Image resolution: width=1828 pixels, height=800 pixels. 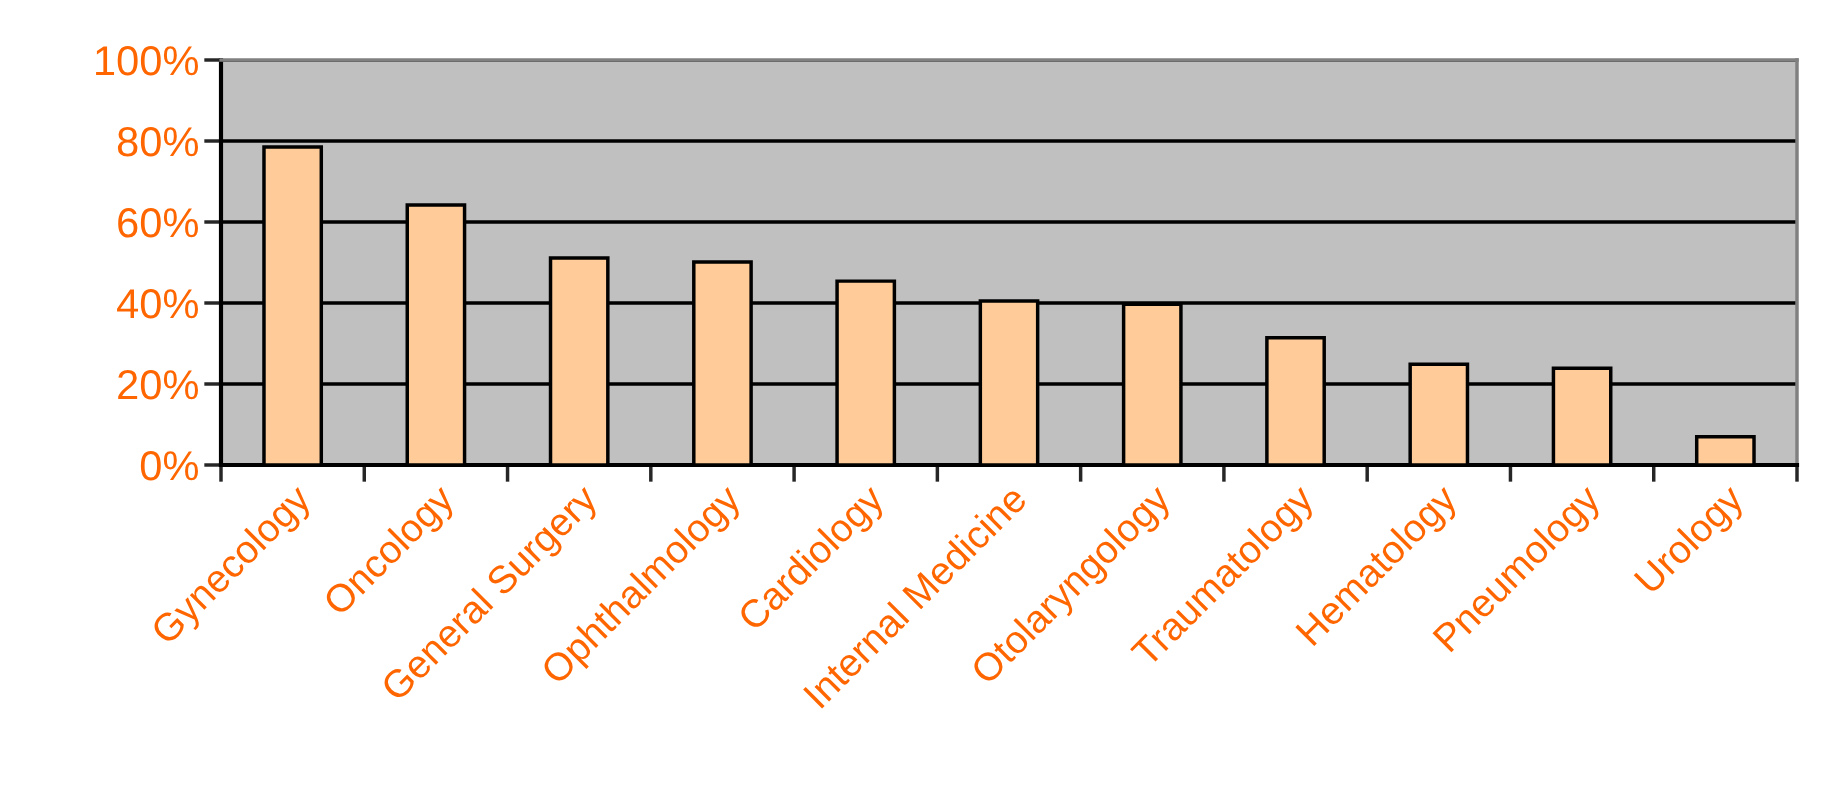 What do you see at coordinates (157, 142) in the screenshot?
I see `y-tick-label: 80%` at bounding box center [157, 142].